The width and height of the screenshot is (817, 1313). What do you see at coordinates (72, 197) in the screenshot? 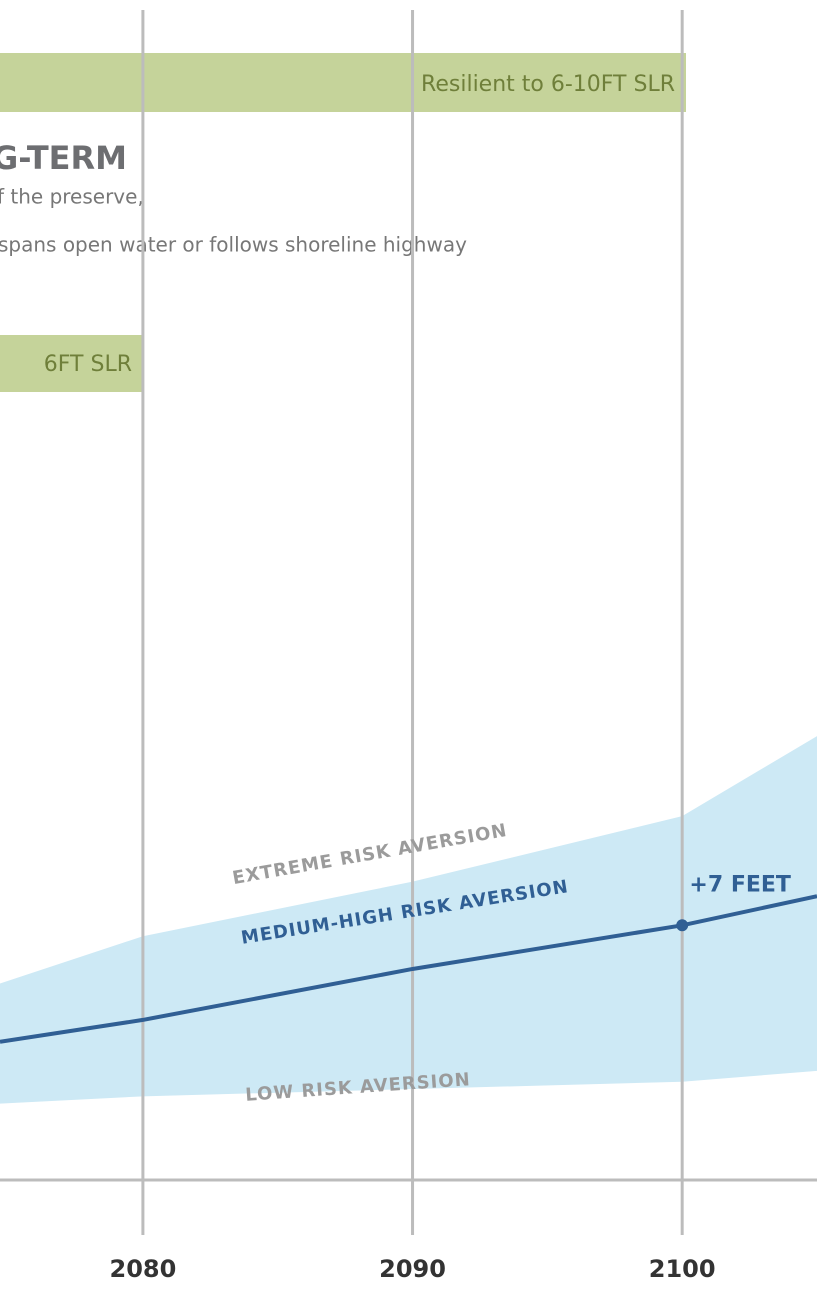
I see `body-text: f the preserve,` at bounding box center [72, 197].